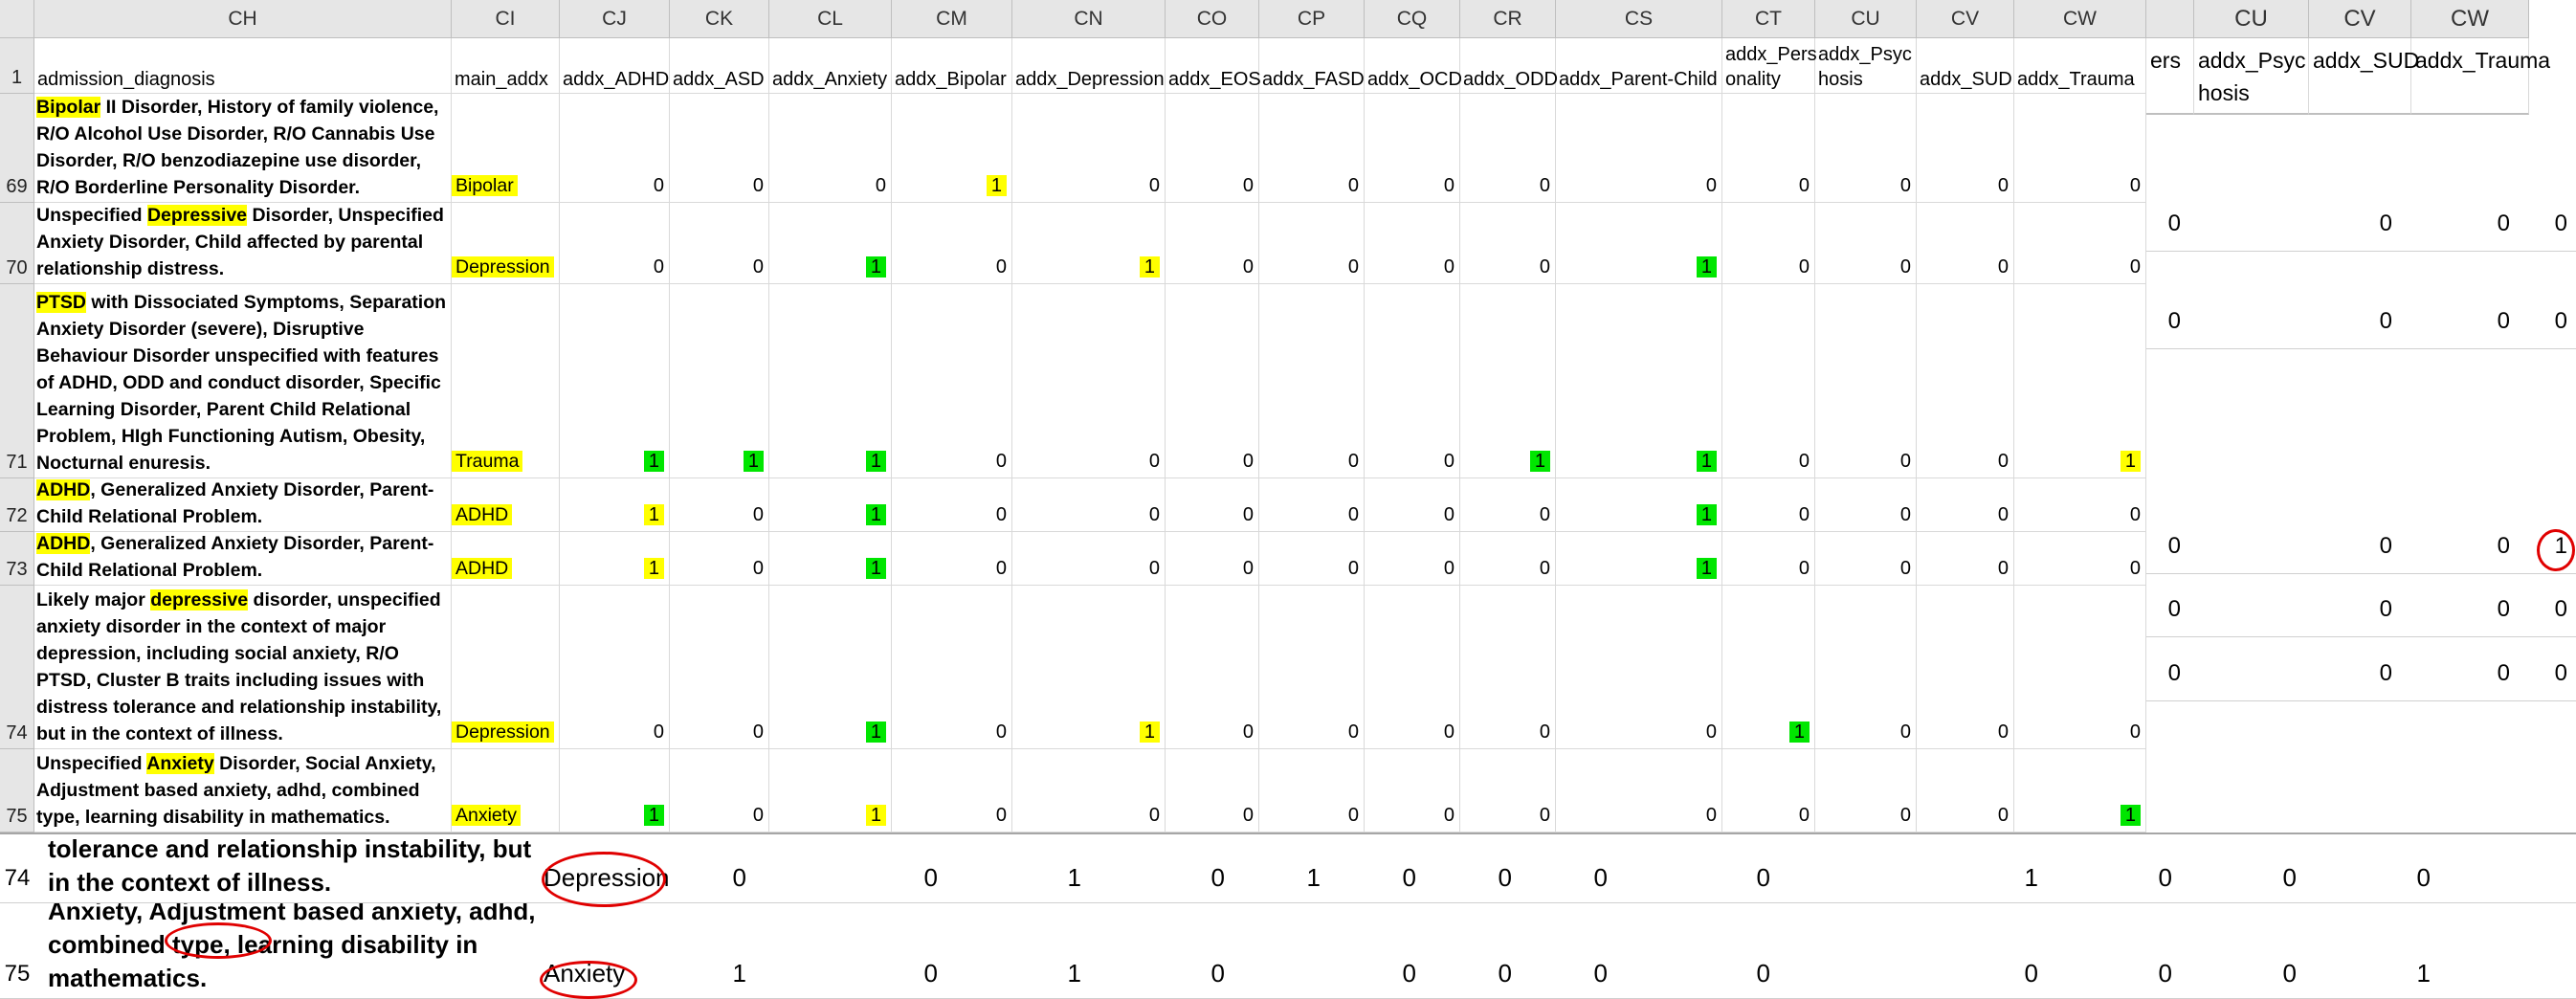  What do you see at coordinates (615, 19) in the screenshot?
I see `column-header-cj: CJ` at bounding box center [615, 19].